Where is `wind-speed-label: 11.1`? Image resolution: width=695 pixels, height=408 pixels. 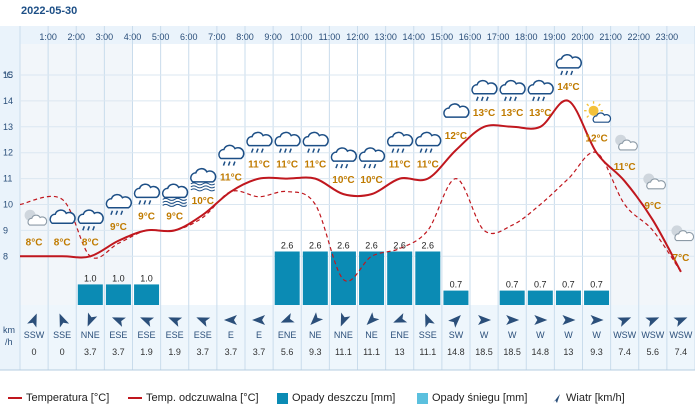 wind-speed-label: 11.1 is located at coordinates (343, 352).